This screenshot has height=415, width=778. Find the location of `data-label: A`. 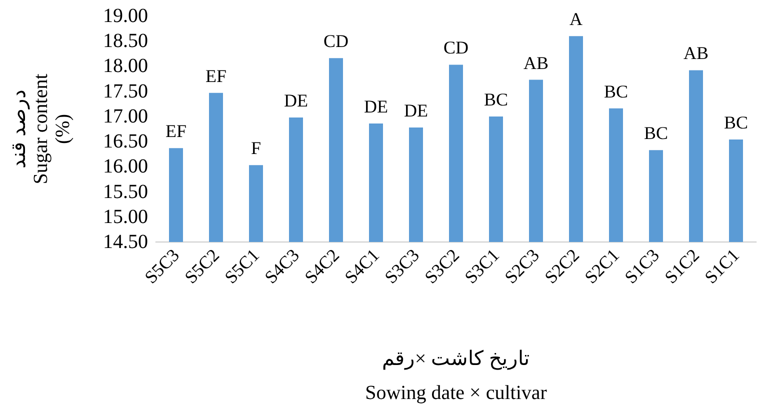

data-label: A is located at coordinates (576, 19).